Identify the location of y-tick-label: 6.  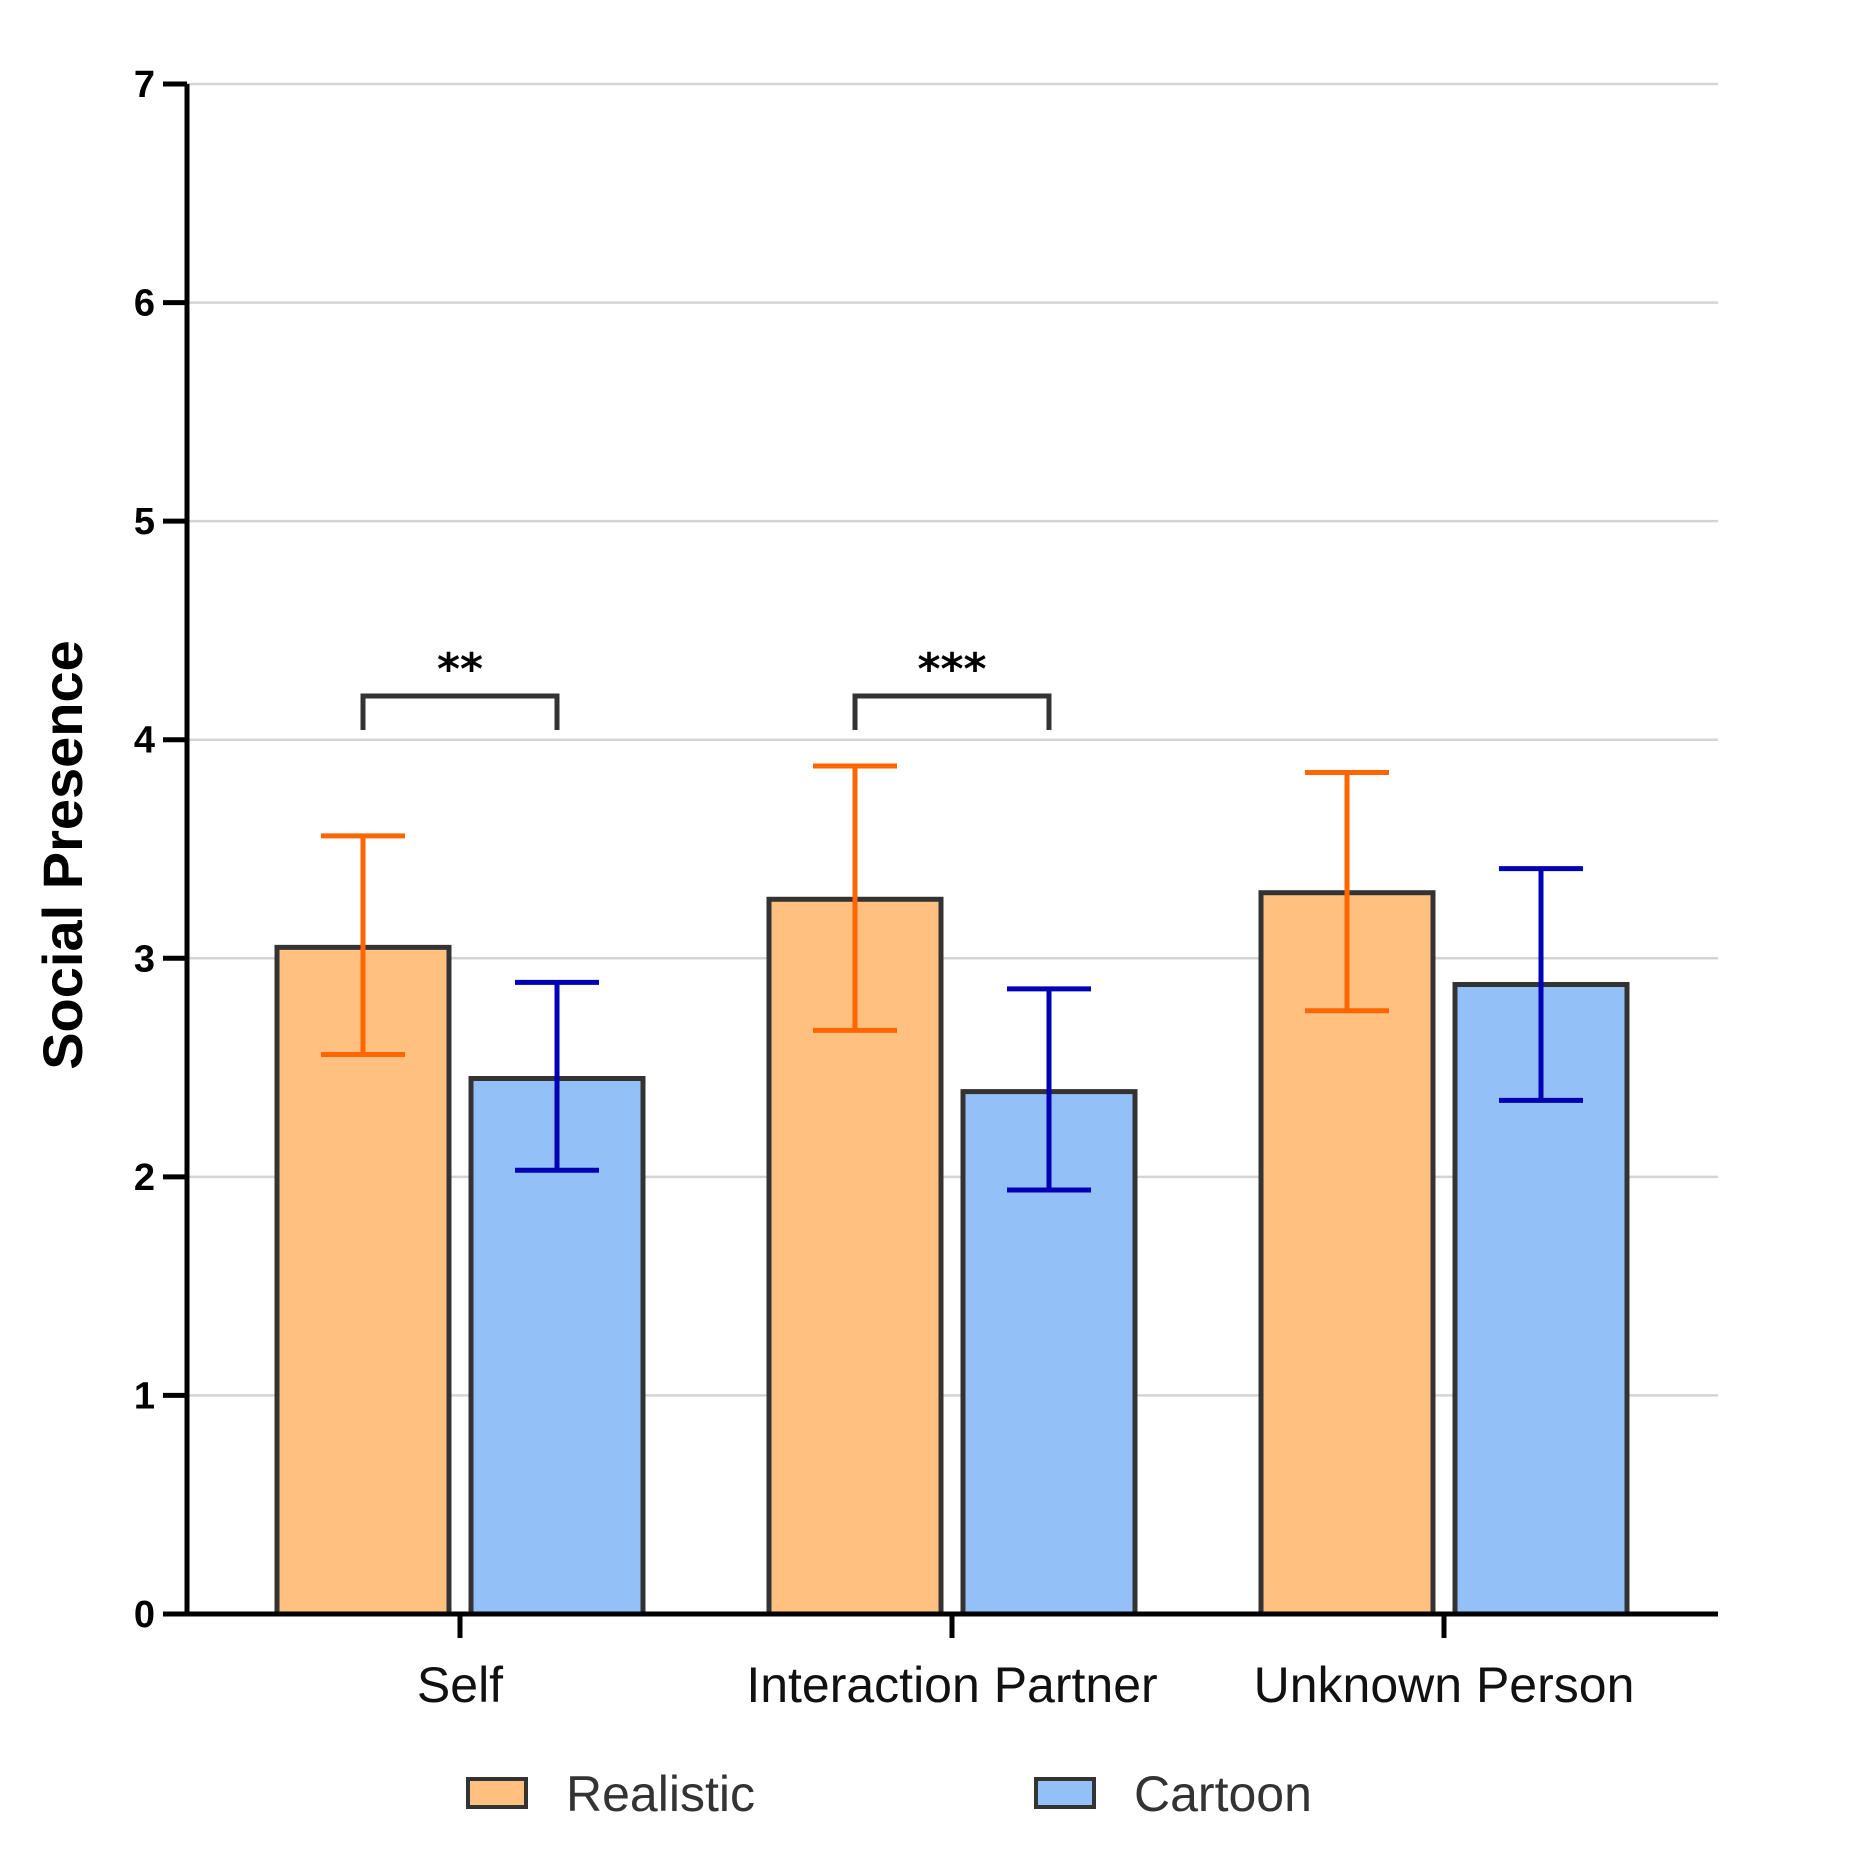
(144, 304).